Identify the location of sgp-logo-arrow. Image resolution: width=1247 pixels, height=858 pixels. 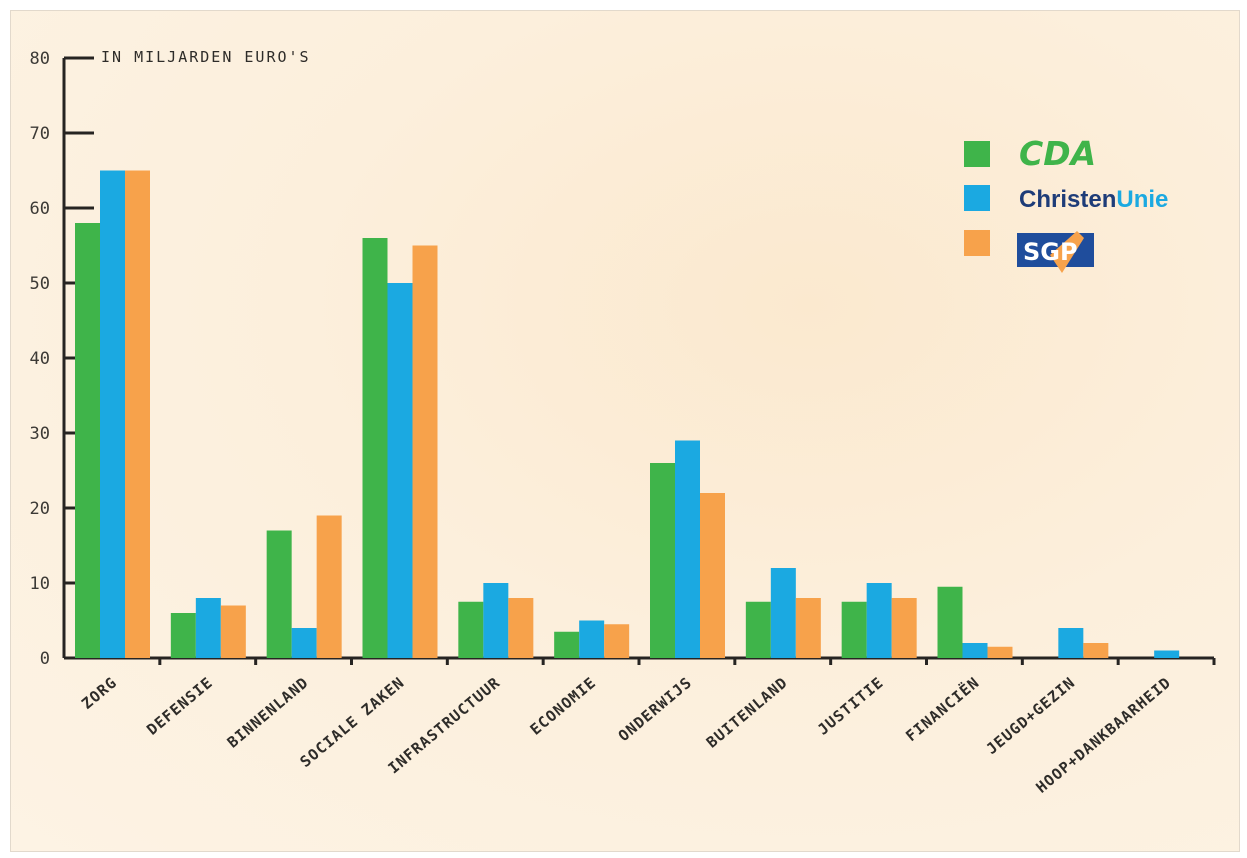
(1067, 252).